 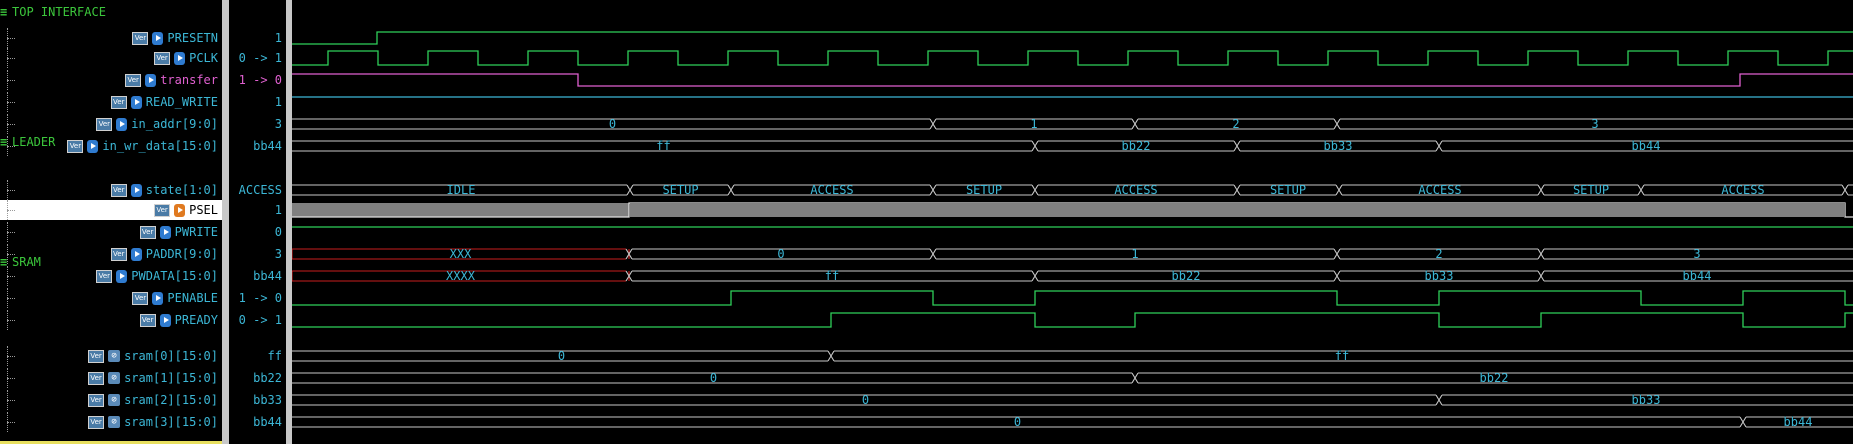 What do you see at coordinates (278, 232) in the screenshot?
I see `signal-value: 0` at bounding box center [278, 232].